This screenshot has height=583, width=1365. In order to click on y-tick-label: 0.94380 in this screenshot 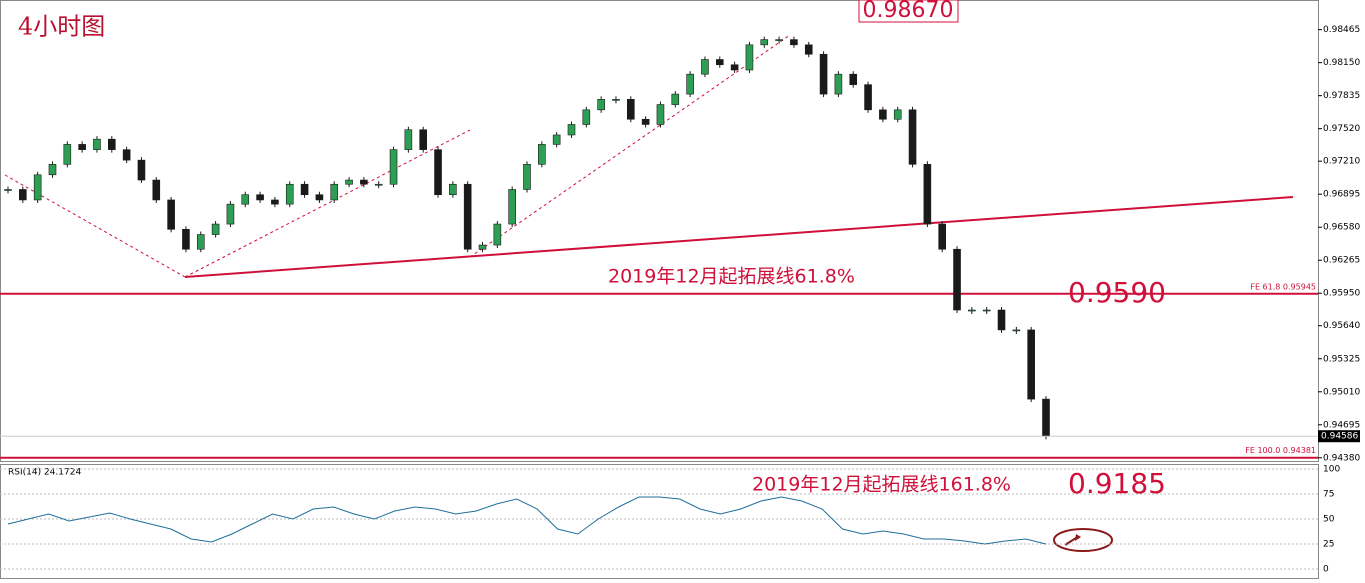, I will do `click(1341, 458)`.